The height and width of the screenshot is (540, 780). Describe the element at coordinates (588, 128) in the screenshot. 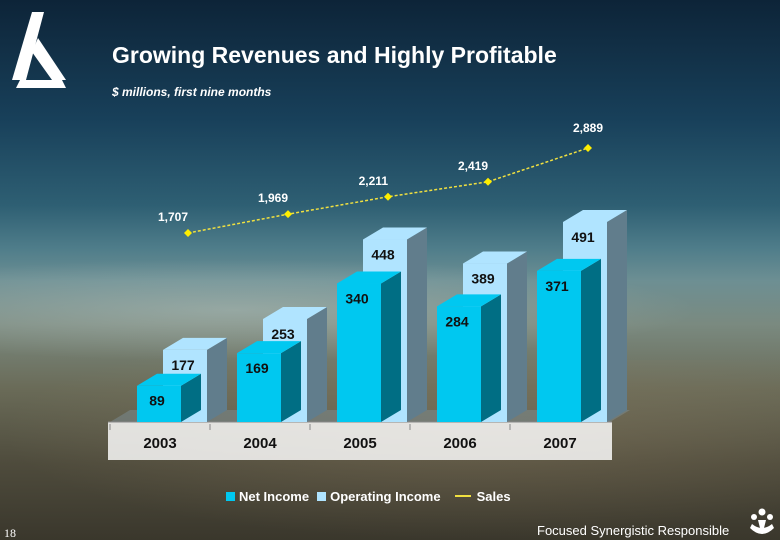

I see `data-label-sales-2007: 2,889` at that location.